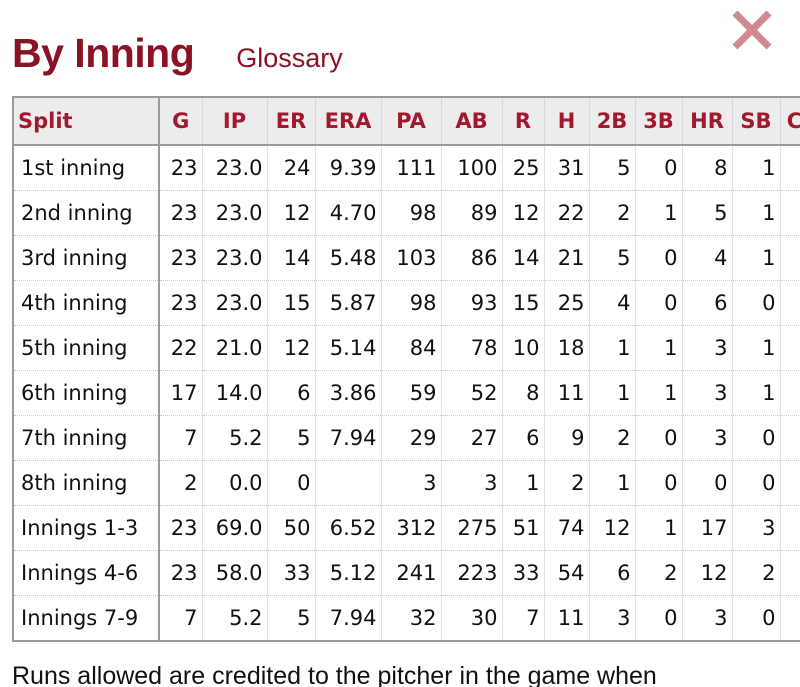 The width and height of the screenshot is (800, 687). What do you see at coordinates (291, 168) in the screenshot?
I see `stat-cell: 24` at bounding box center [291, 168].